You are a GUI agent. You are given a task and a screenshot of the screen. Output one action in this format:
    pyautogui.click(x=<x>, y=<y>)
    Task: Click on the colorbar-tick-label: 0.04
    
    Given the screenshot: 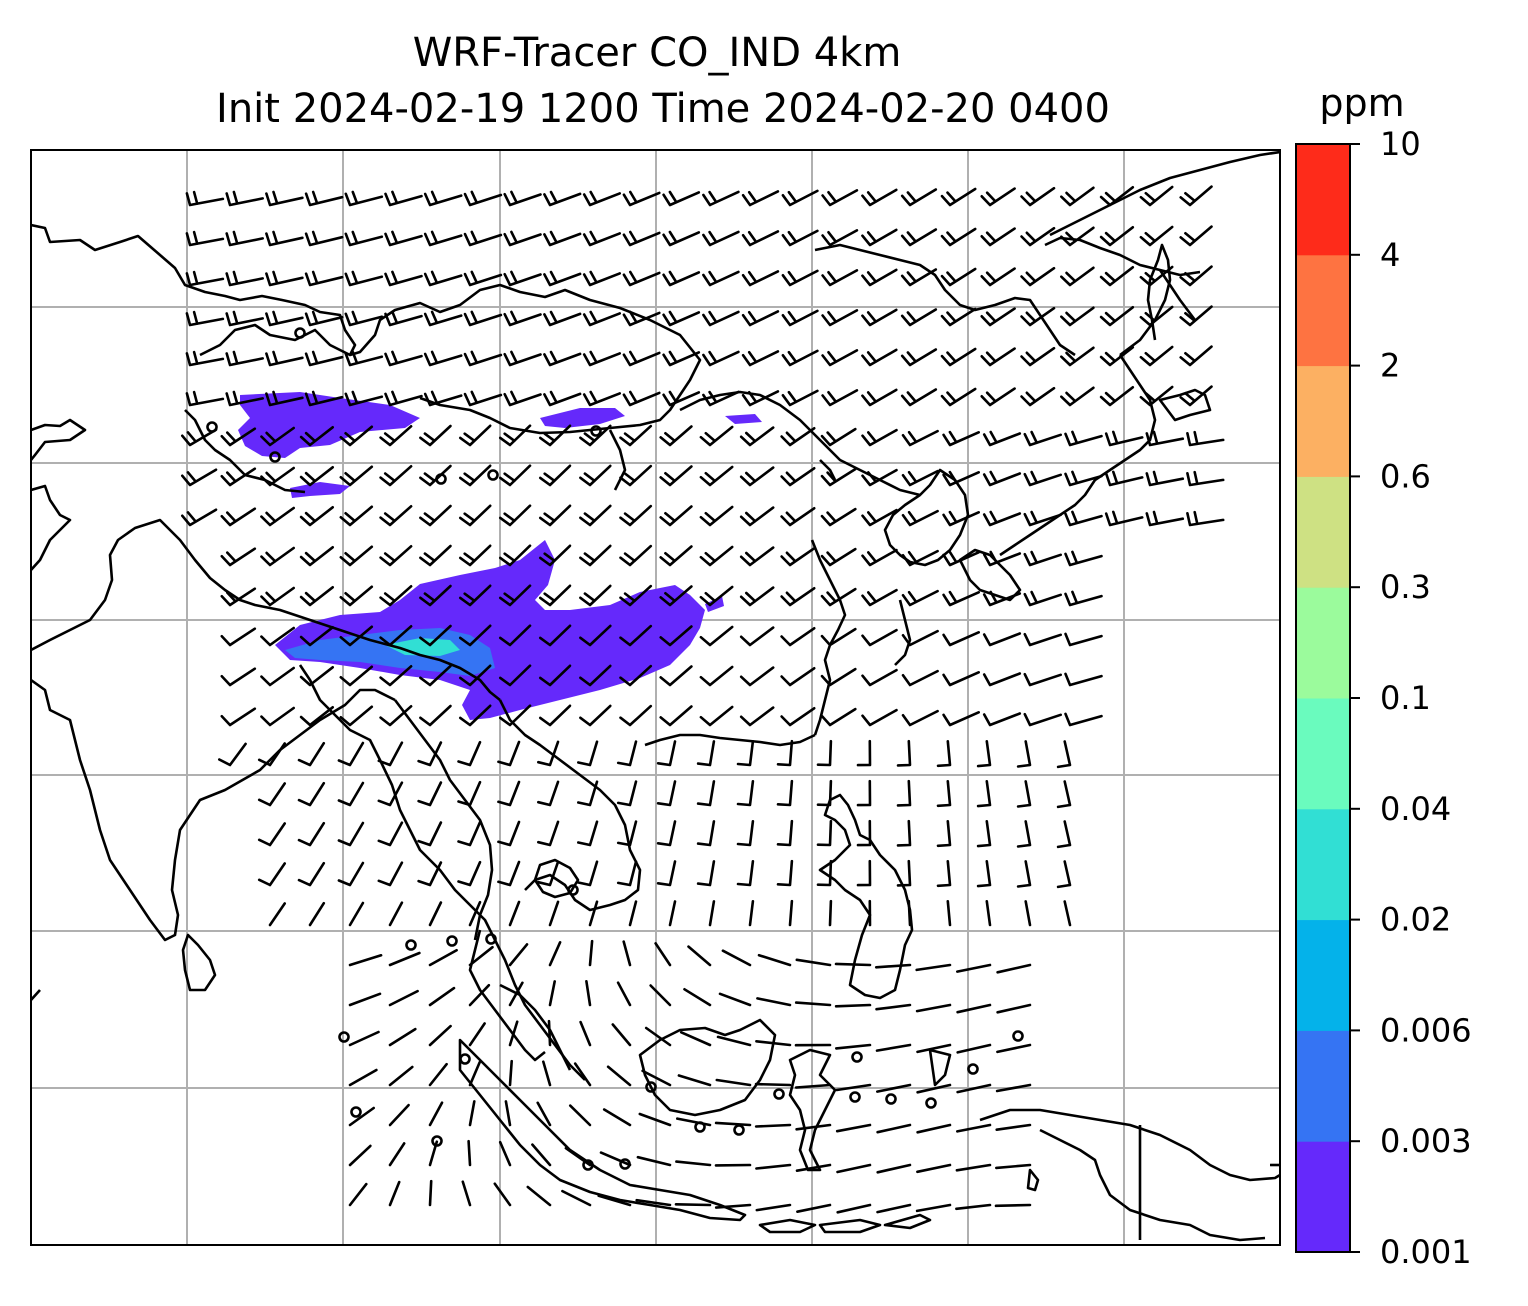 What is the action you would take?
    pyautogui.click(x=1415, y=809)
    